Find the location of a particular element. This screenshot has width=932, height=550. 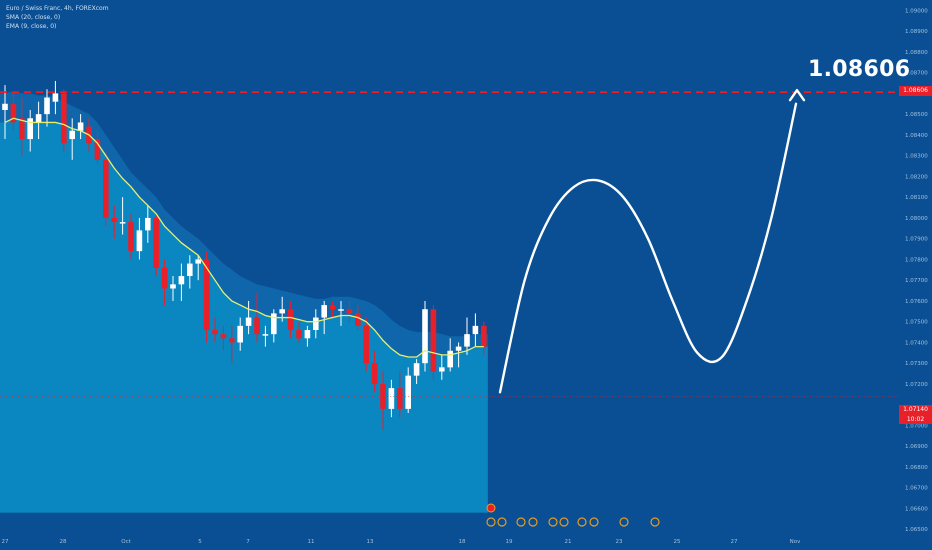

y-tick-label: 1.08300 is located at coordinates (916, 157).